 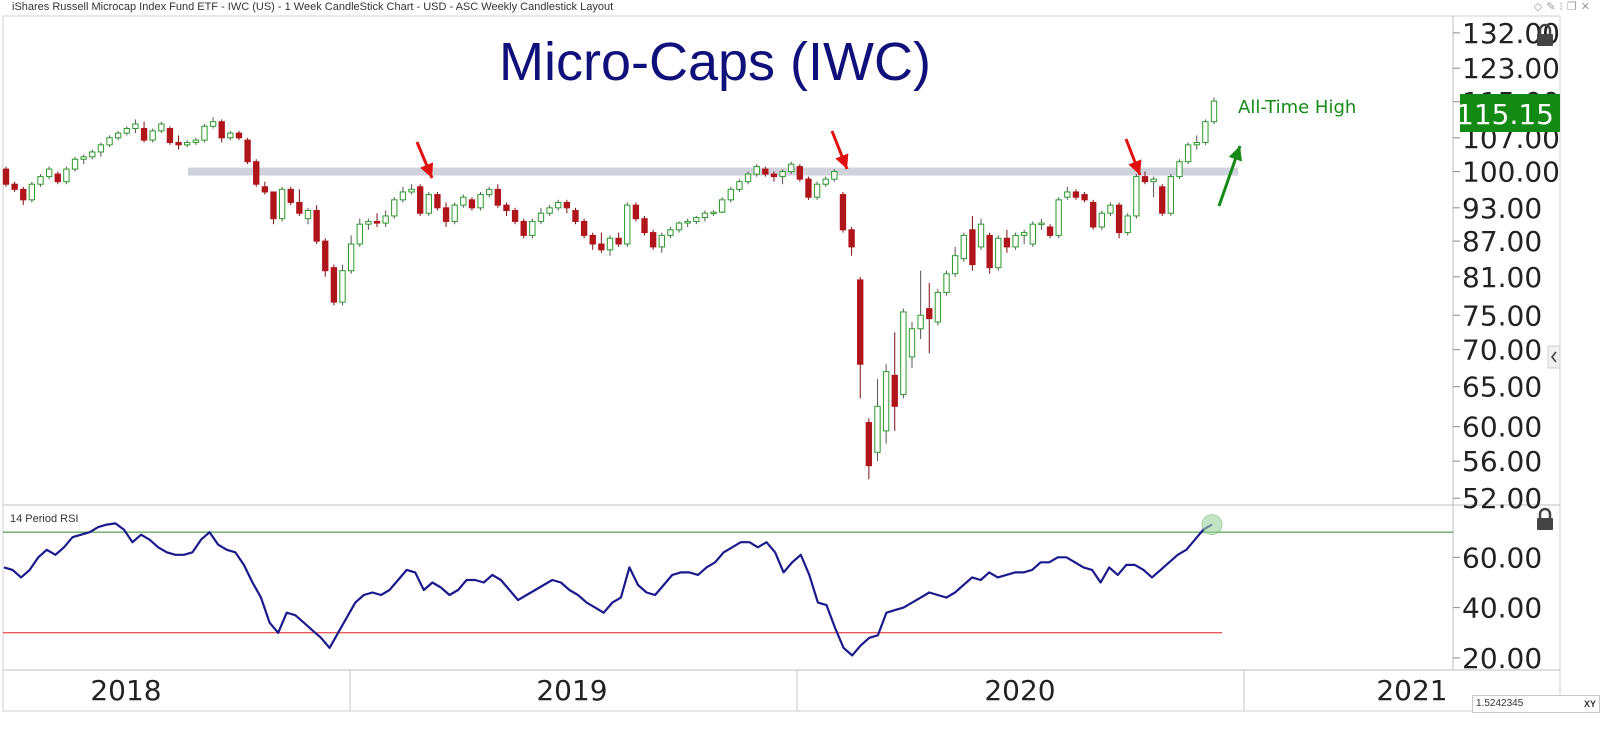 I want to click on y-tick-label: 87.00, so click(x=1502, y=241).